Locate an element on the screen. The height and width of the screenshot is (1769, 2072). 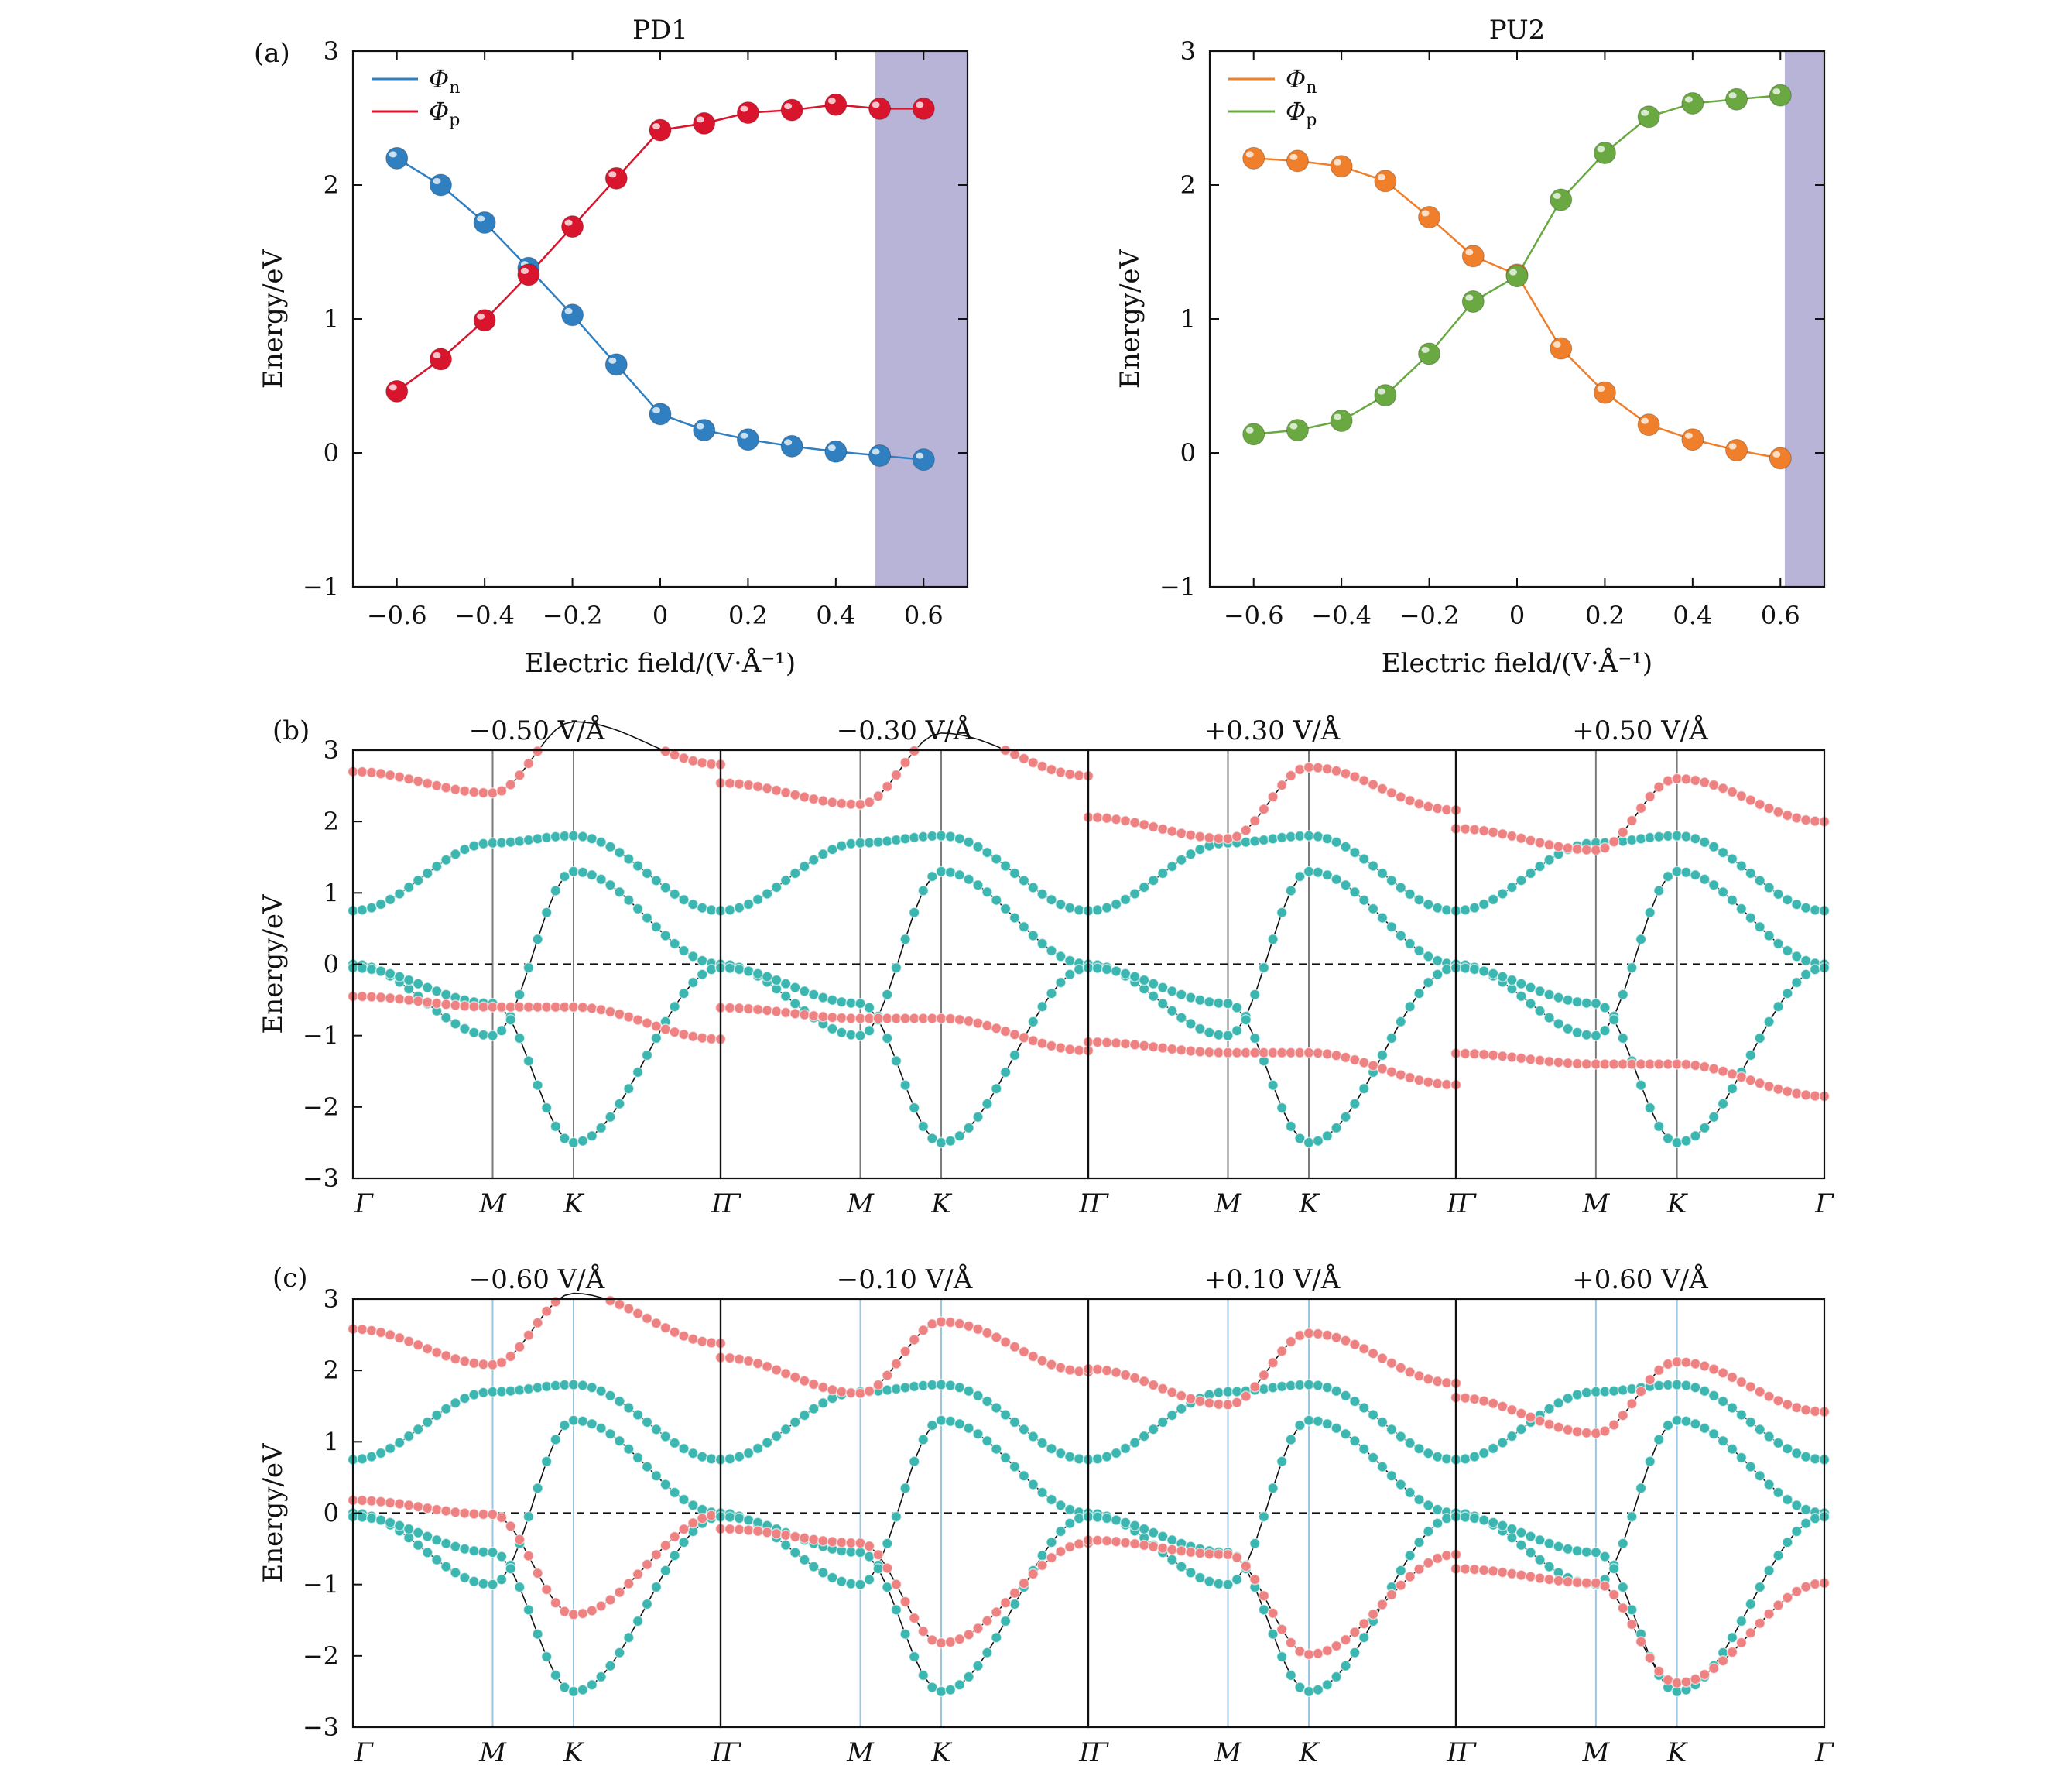
k-point-label: Γ is located at coordinates (364, 1204).